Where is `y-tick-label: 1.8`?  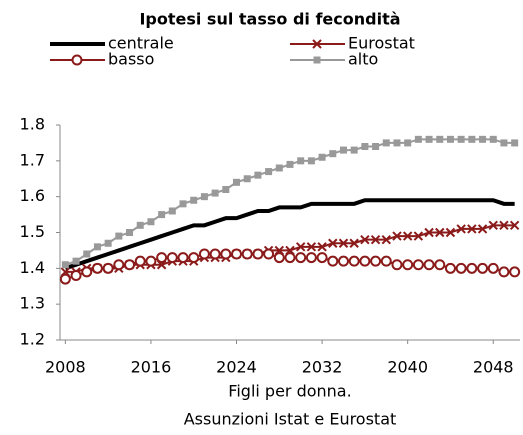
y-tick-label: 1.8 is located at coordinates (32, 124).